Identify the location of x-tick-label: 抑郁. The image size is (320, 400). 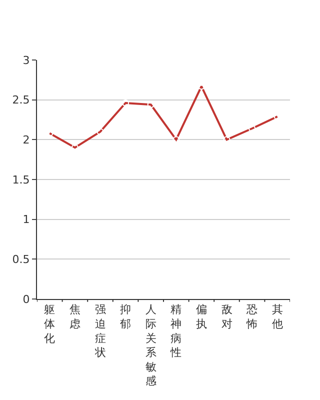
(126, 316).